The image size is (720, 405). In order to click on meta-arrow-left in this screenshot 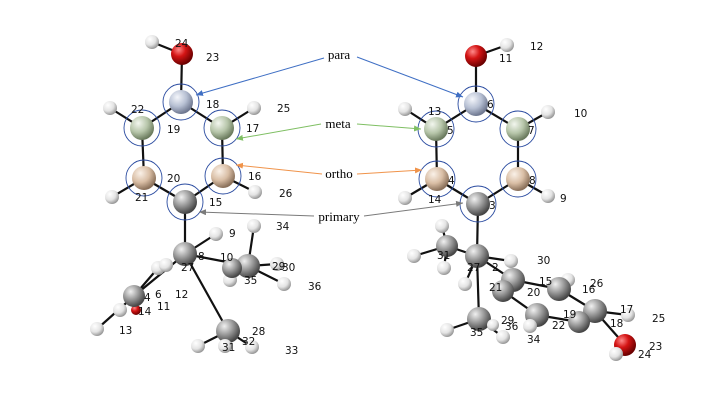, I will do `click(278, 132)`.